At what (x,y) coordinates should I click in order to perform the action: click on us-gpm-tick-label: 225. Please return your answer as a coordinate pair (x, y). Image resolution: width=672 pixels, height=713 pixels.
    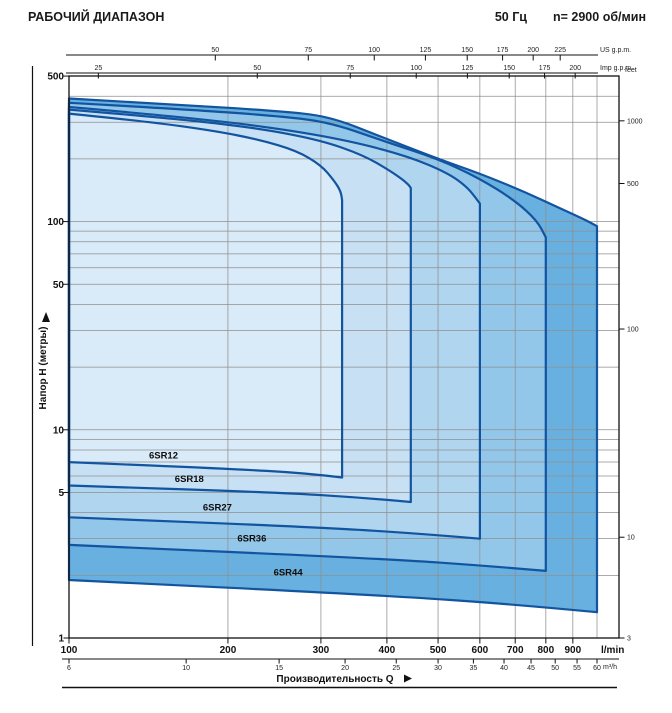
    Looking at the image, I should click on (560, 50).